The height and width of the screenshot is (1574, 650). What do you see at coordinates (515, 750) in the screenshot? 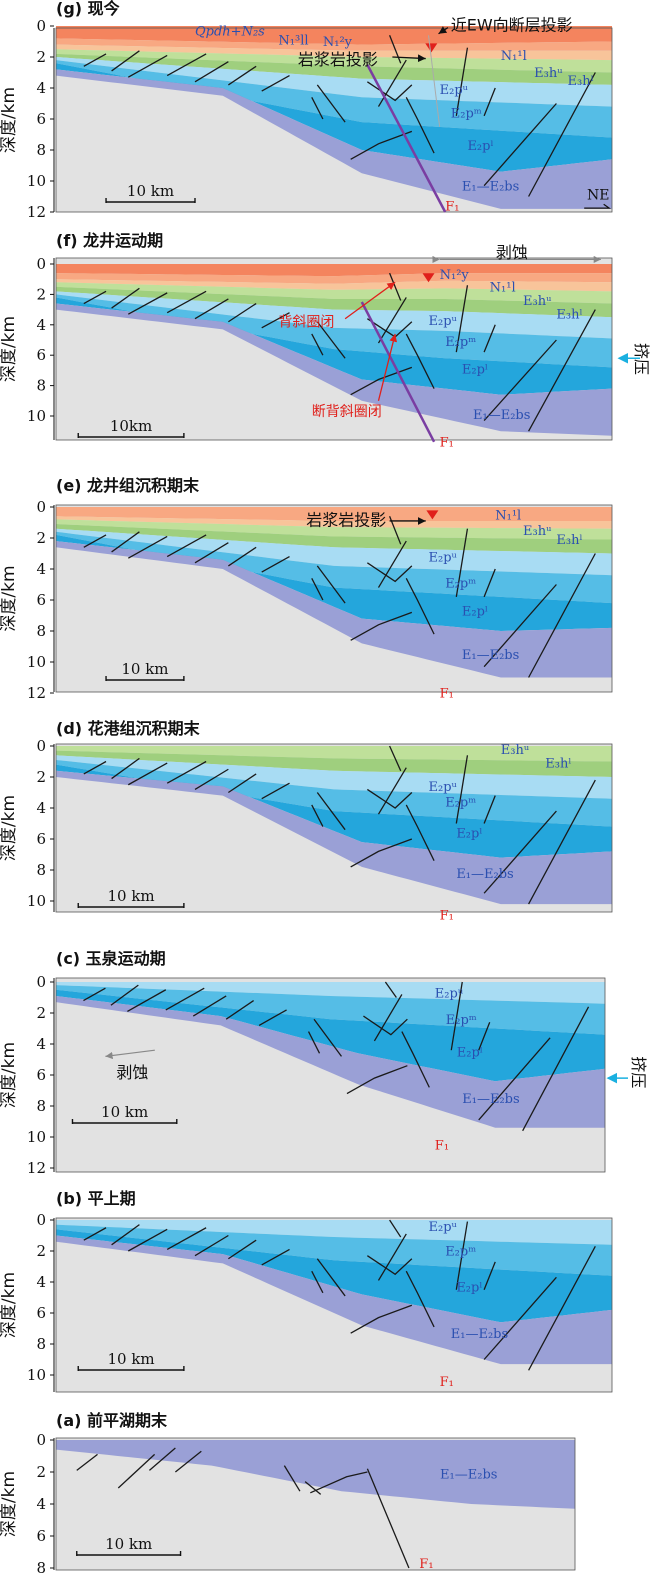
I see `label-e3hu: E₃hᵘ` at bounding box center [515, 750].